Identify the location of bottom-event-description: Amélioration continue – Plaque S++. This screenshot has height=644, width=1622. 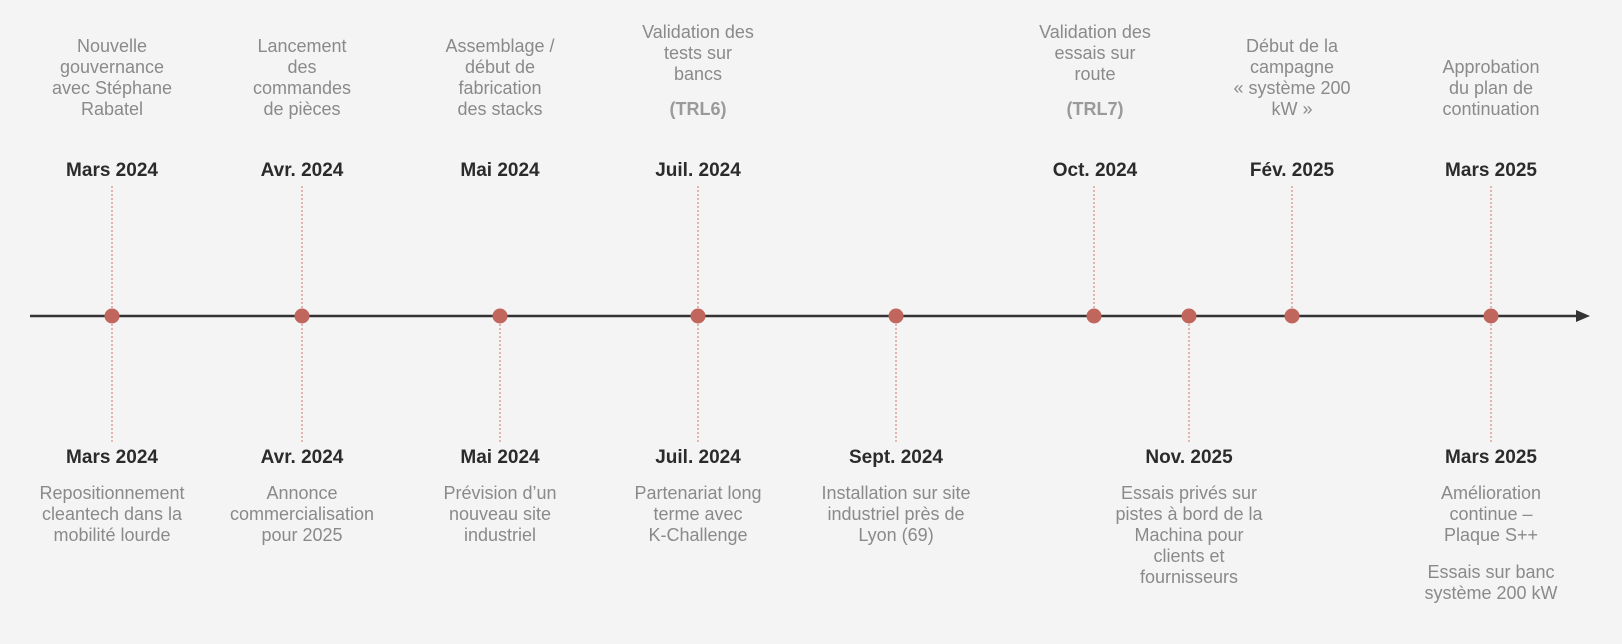
(1491, 514).